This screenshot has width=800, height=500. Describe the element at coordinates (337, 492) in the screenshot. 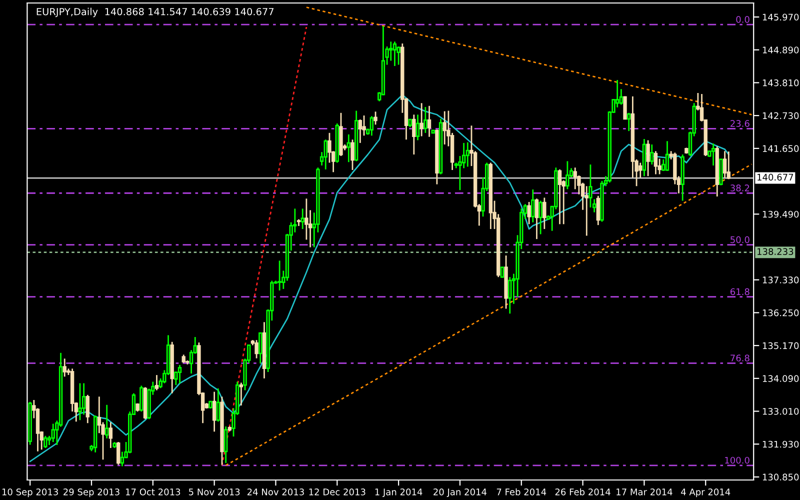

I see `x-tick-label: 12 Dec 2013` at that location.